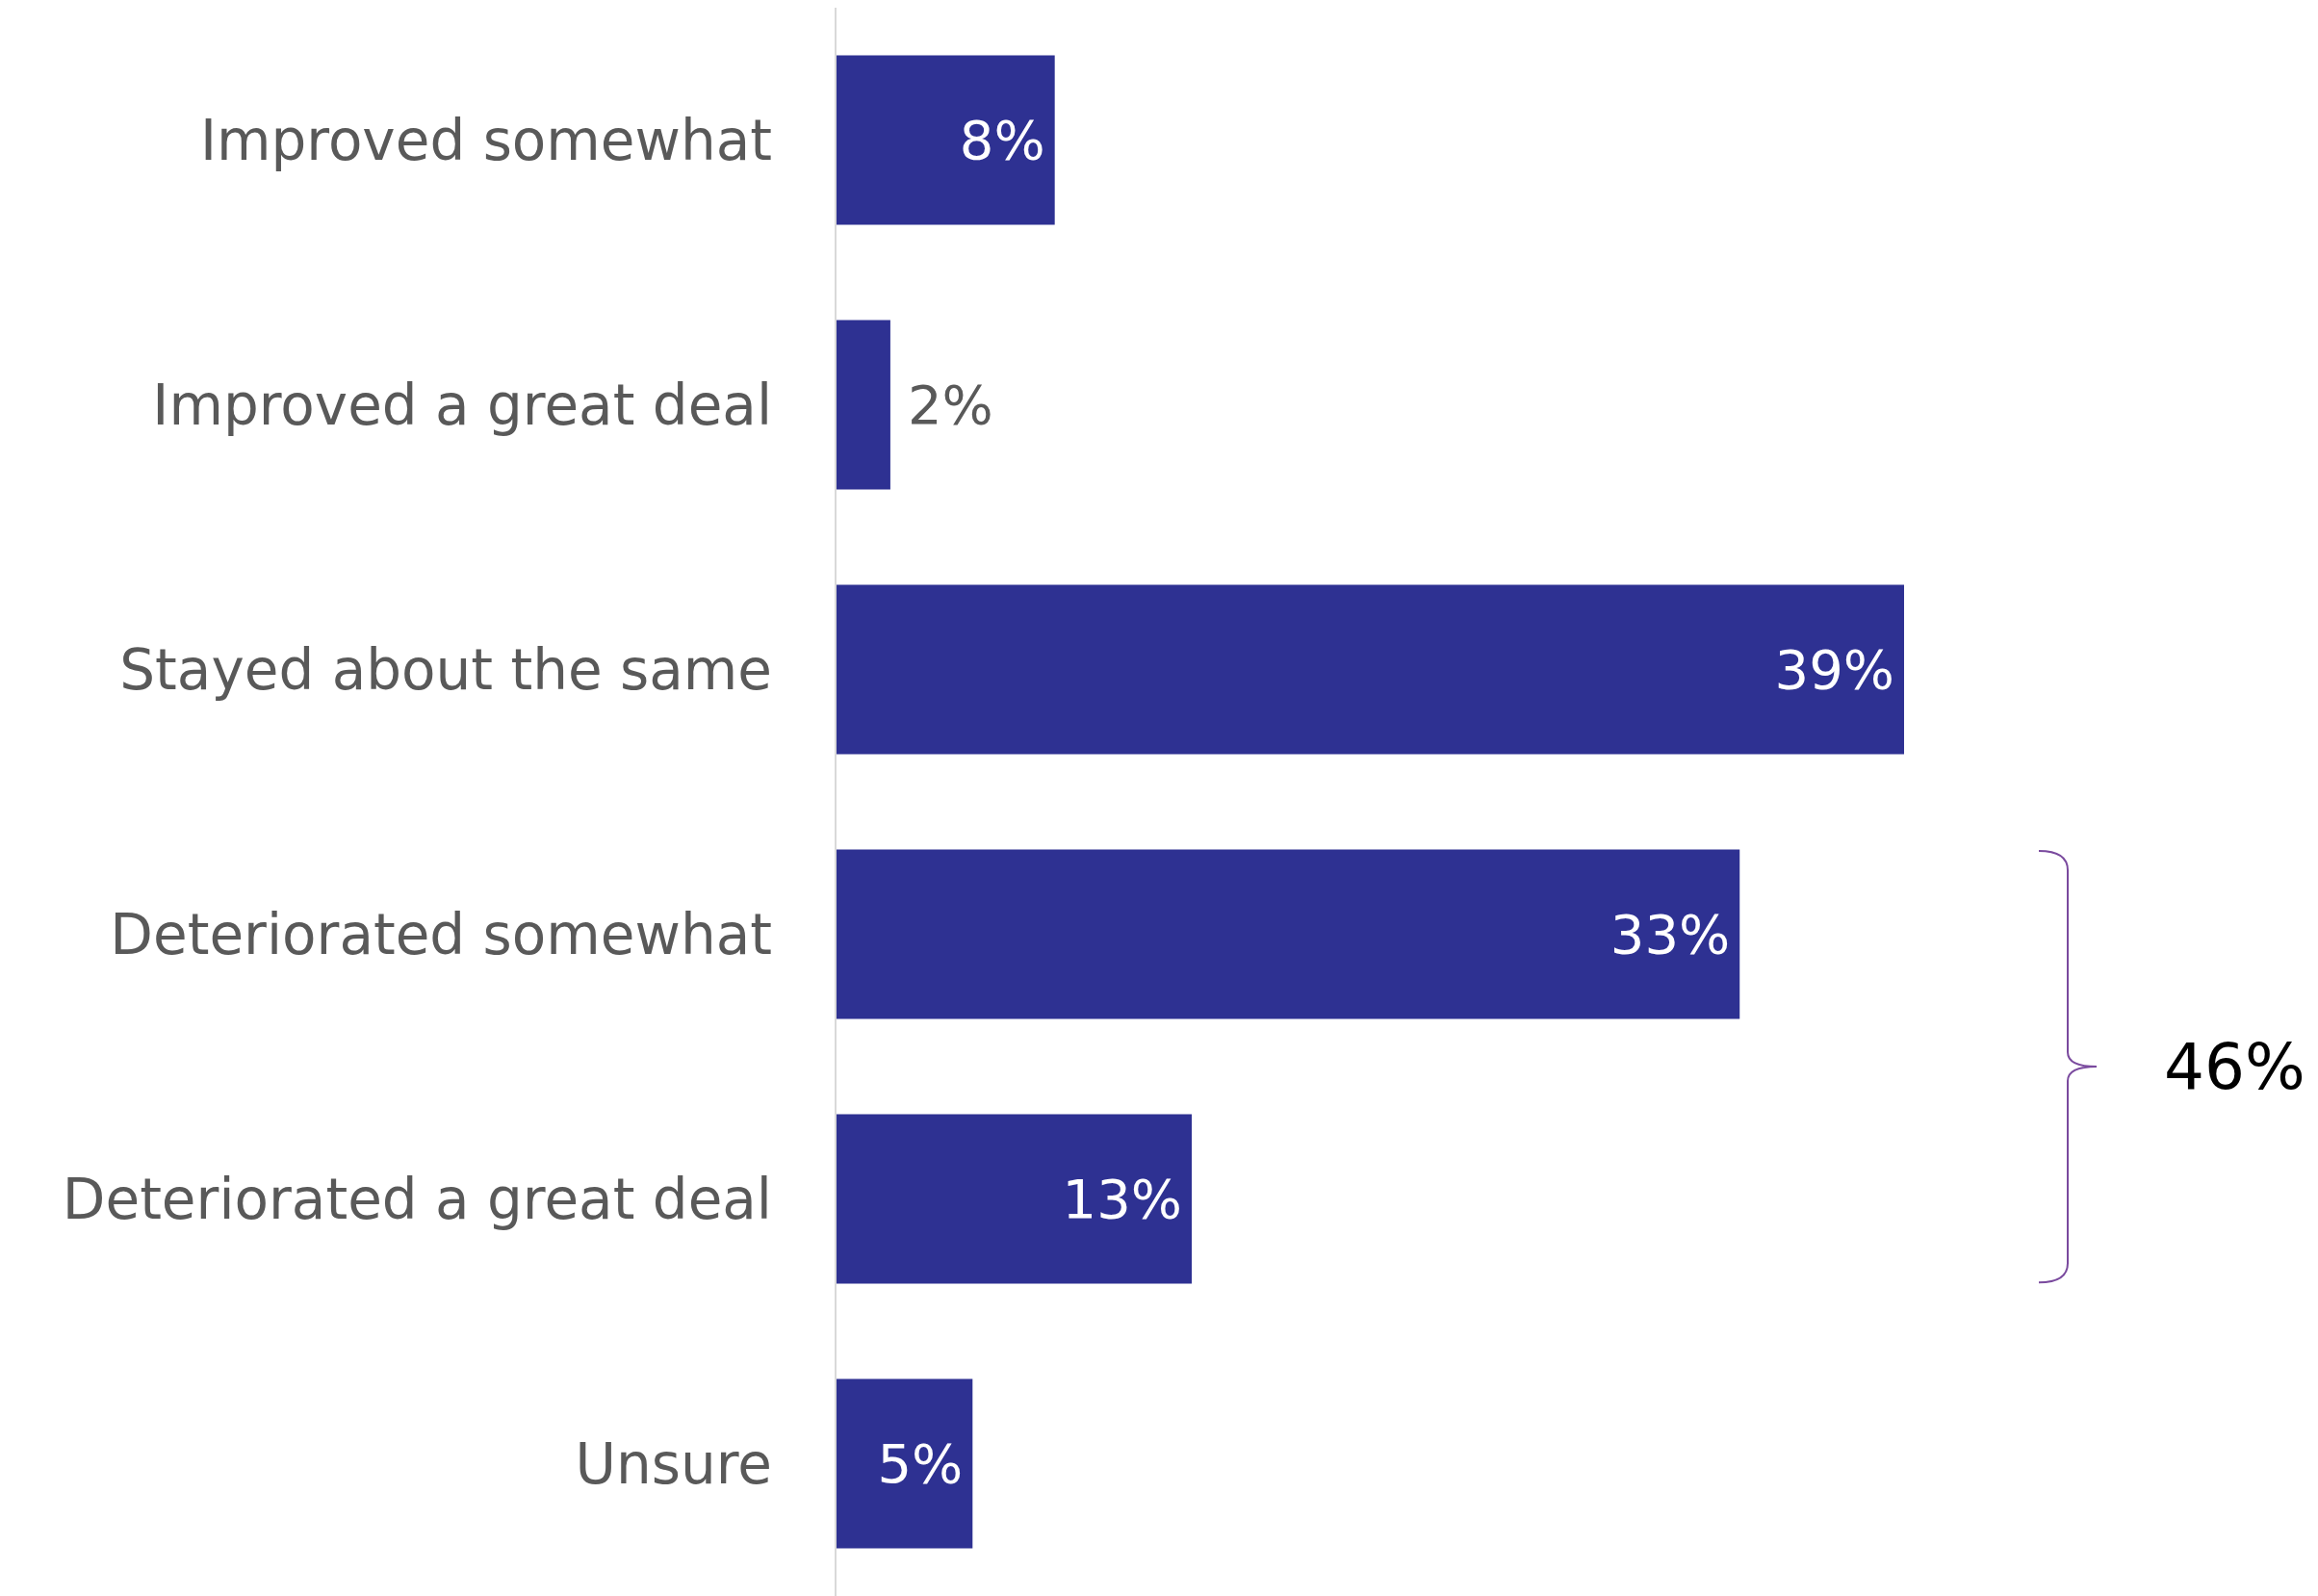  I want to click on data-label: 39%, so click(1834, 670).